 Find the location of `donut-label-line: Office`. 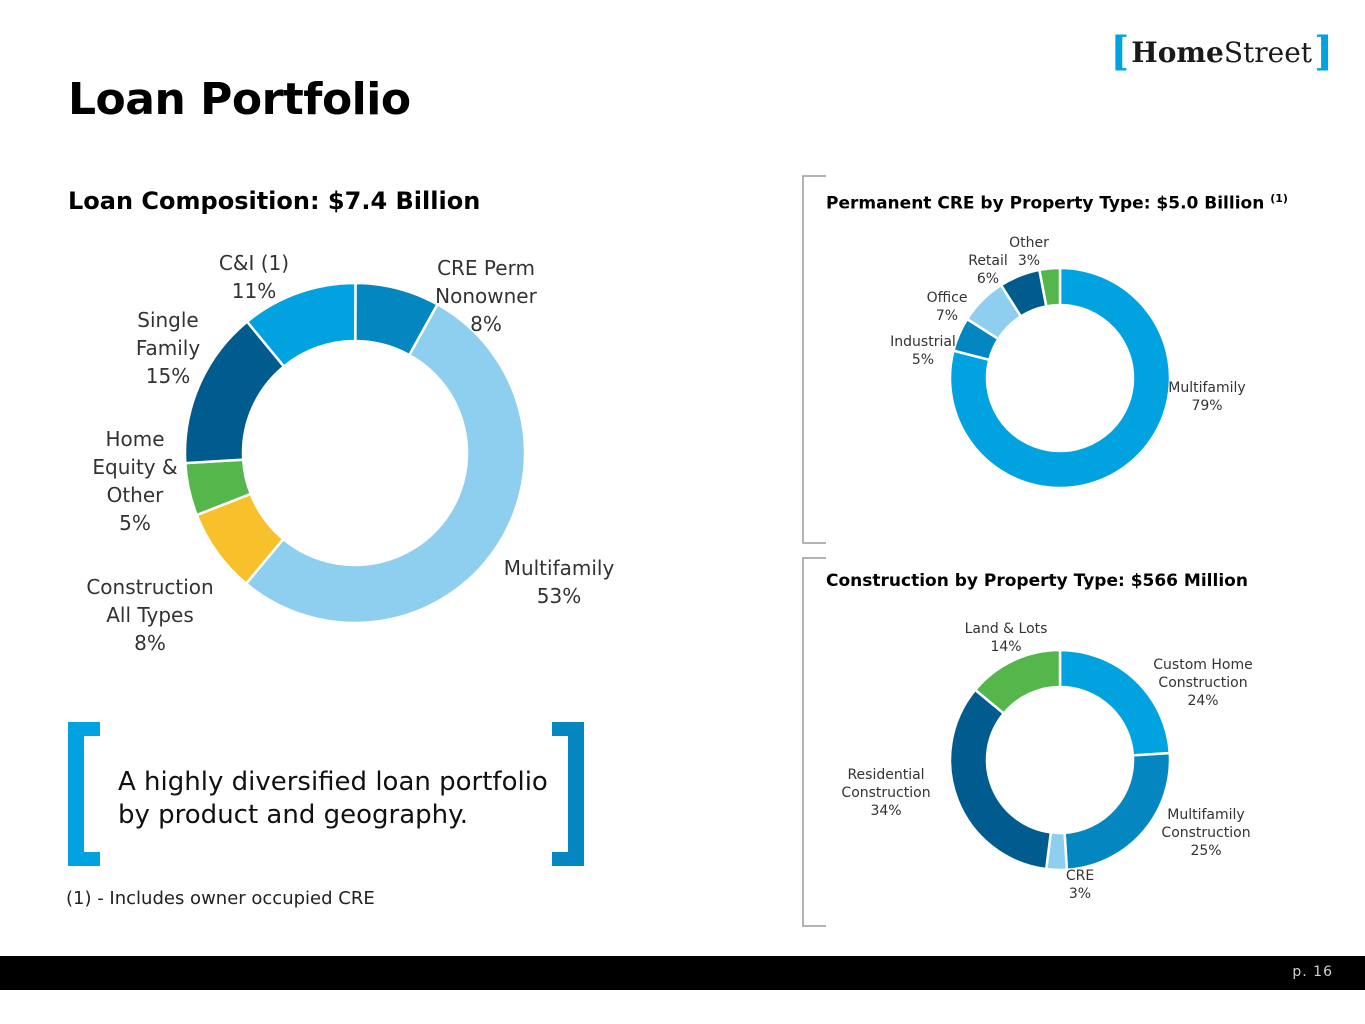

donut-label-line: Office is located at coordinates (947, 298).